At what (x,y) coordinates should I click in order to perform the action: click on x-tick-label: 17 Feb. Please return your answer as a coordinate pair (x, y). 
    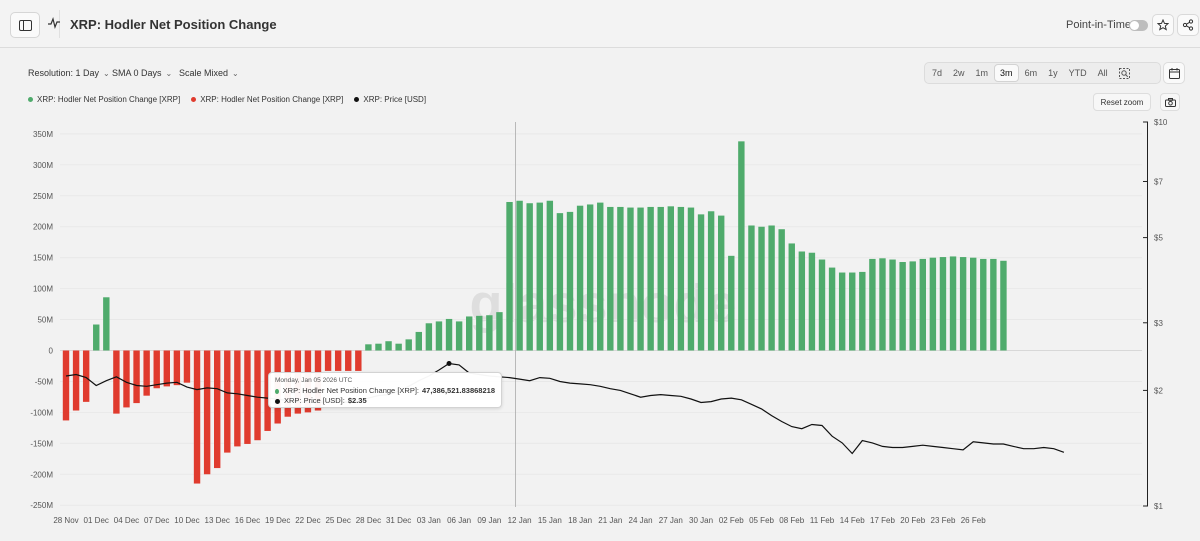
    Looking at the image, I should click on (882, 520).